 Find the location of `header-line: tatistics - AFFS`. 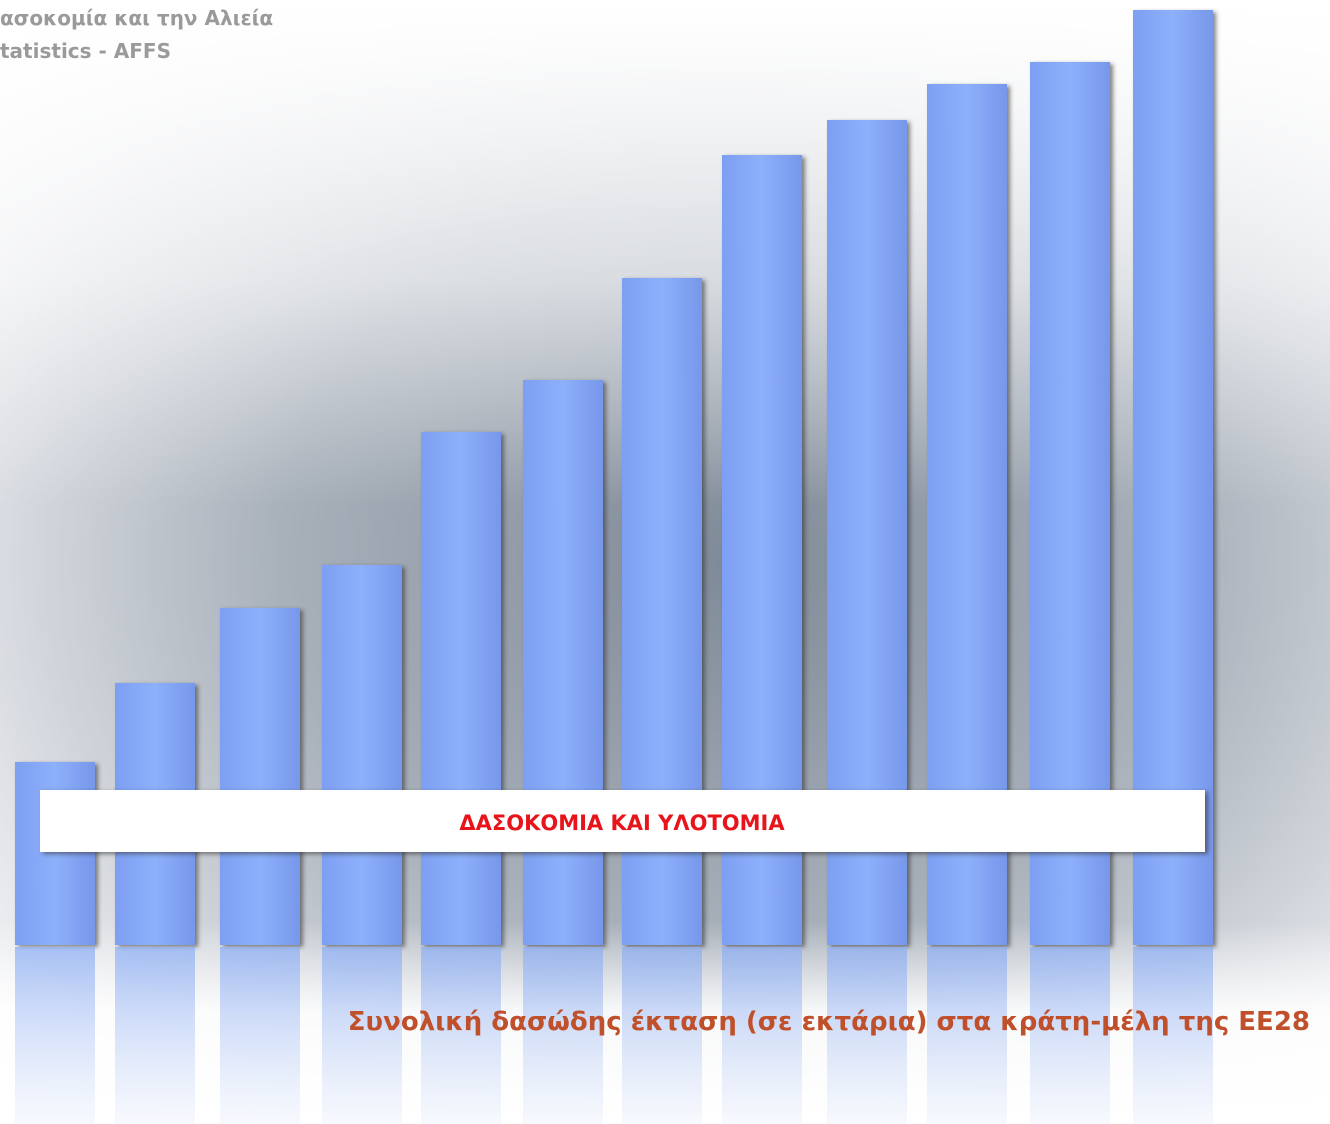

header-line: tatistics - AFFS is located at coordinates (85, 51).